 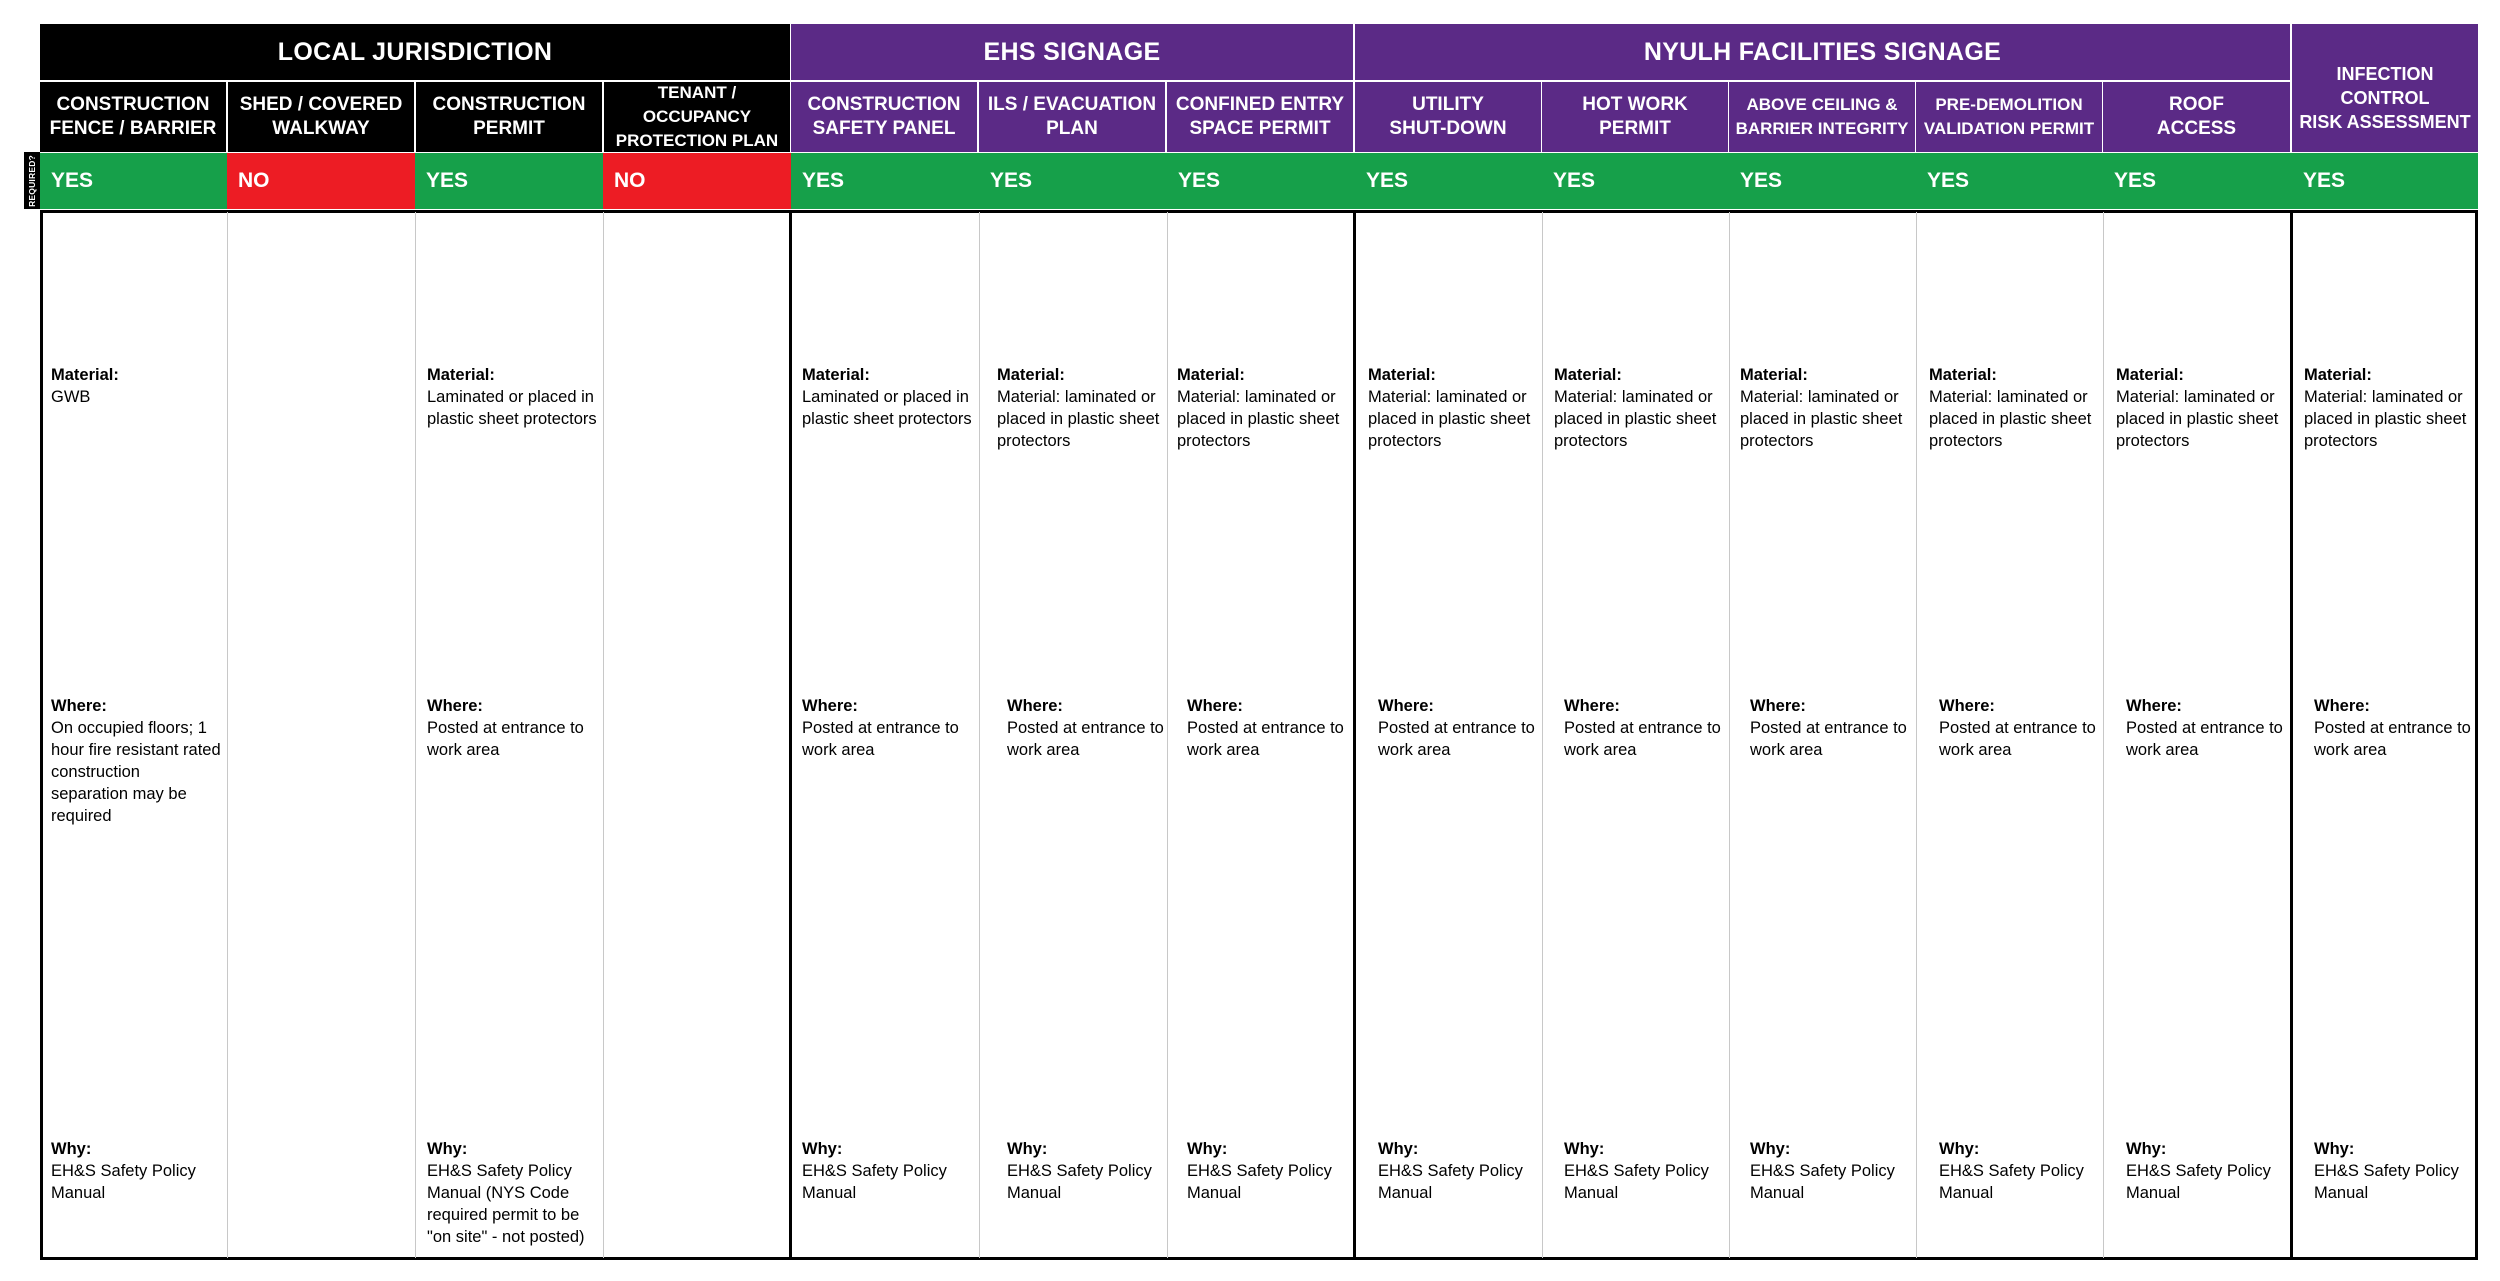 I want to click on group-nyulh-facilities-signage: NYULH FACILITIES SIGNAGE, so click(x=1822, y=52).